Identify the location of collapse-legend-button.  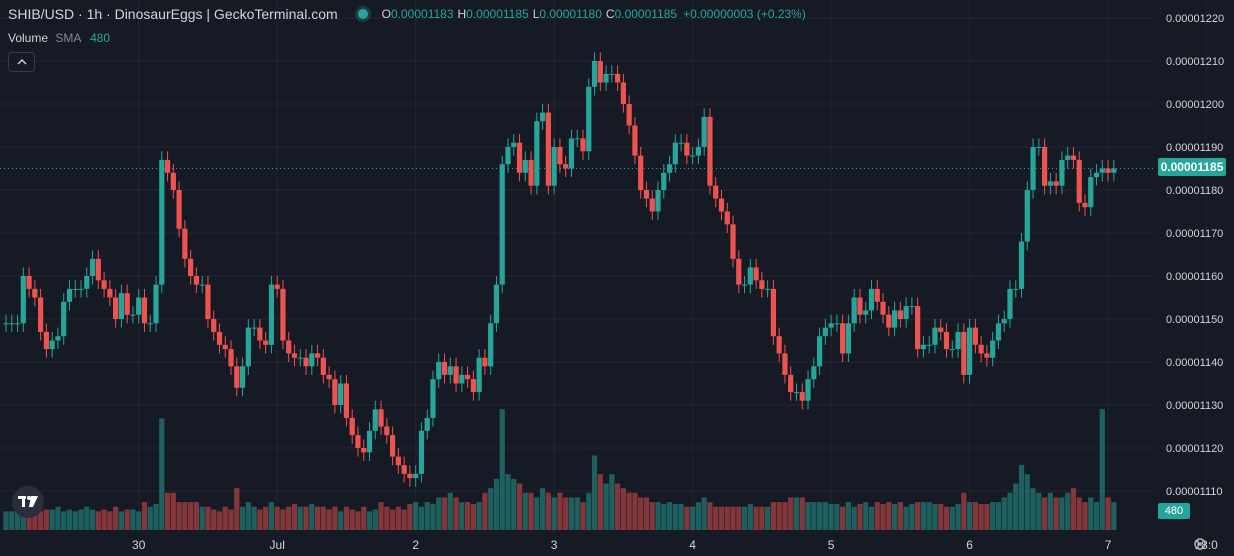
(21, 62).